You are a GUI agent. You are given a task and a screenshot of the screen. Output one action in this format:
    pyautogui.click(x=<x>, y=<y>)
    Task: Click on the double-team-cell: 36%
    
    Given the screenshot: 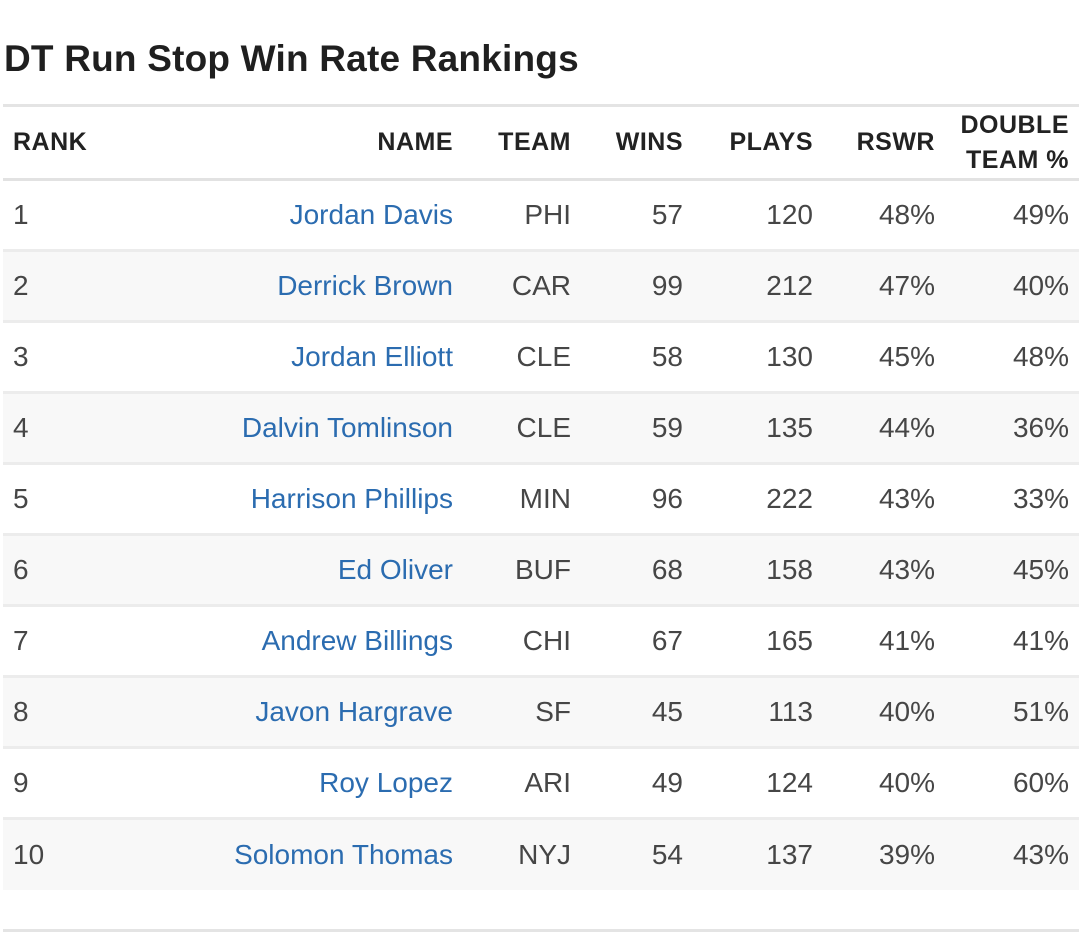 What is the action you would take?
    pyautogui.click(x=1040, y=427)
    